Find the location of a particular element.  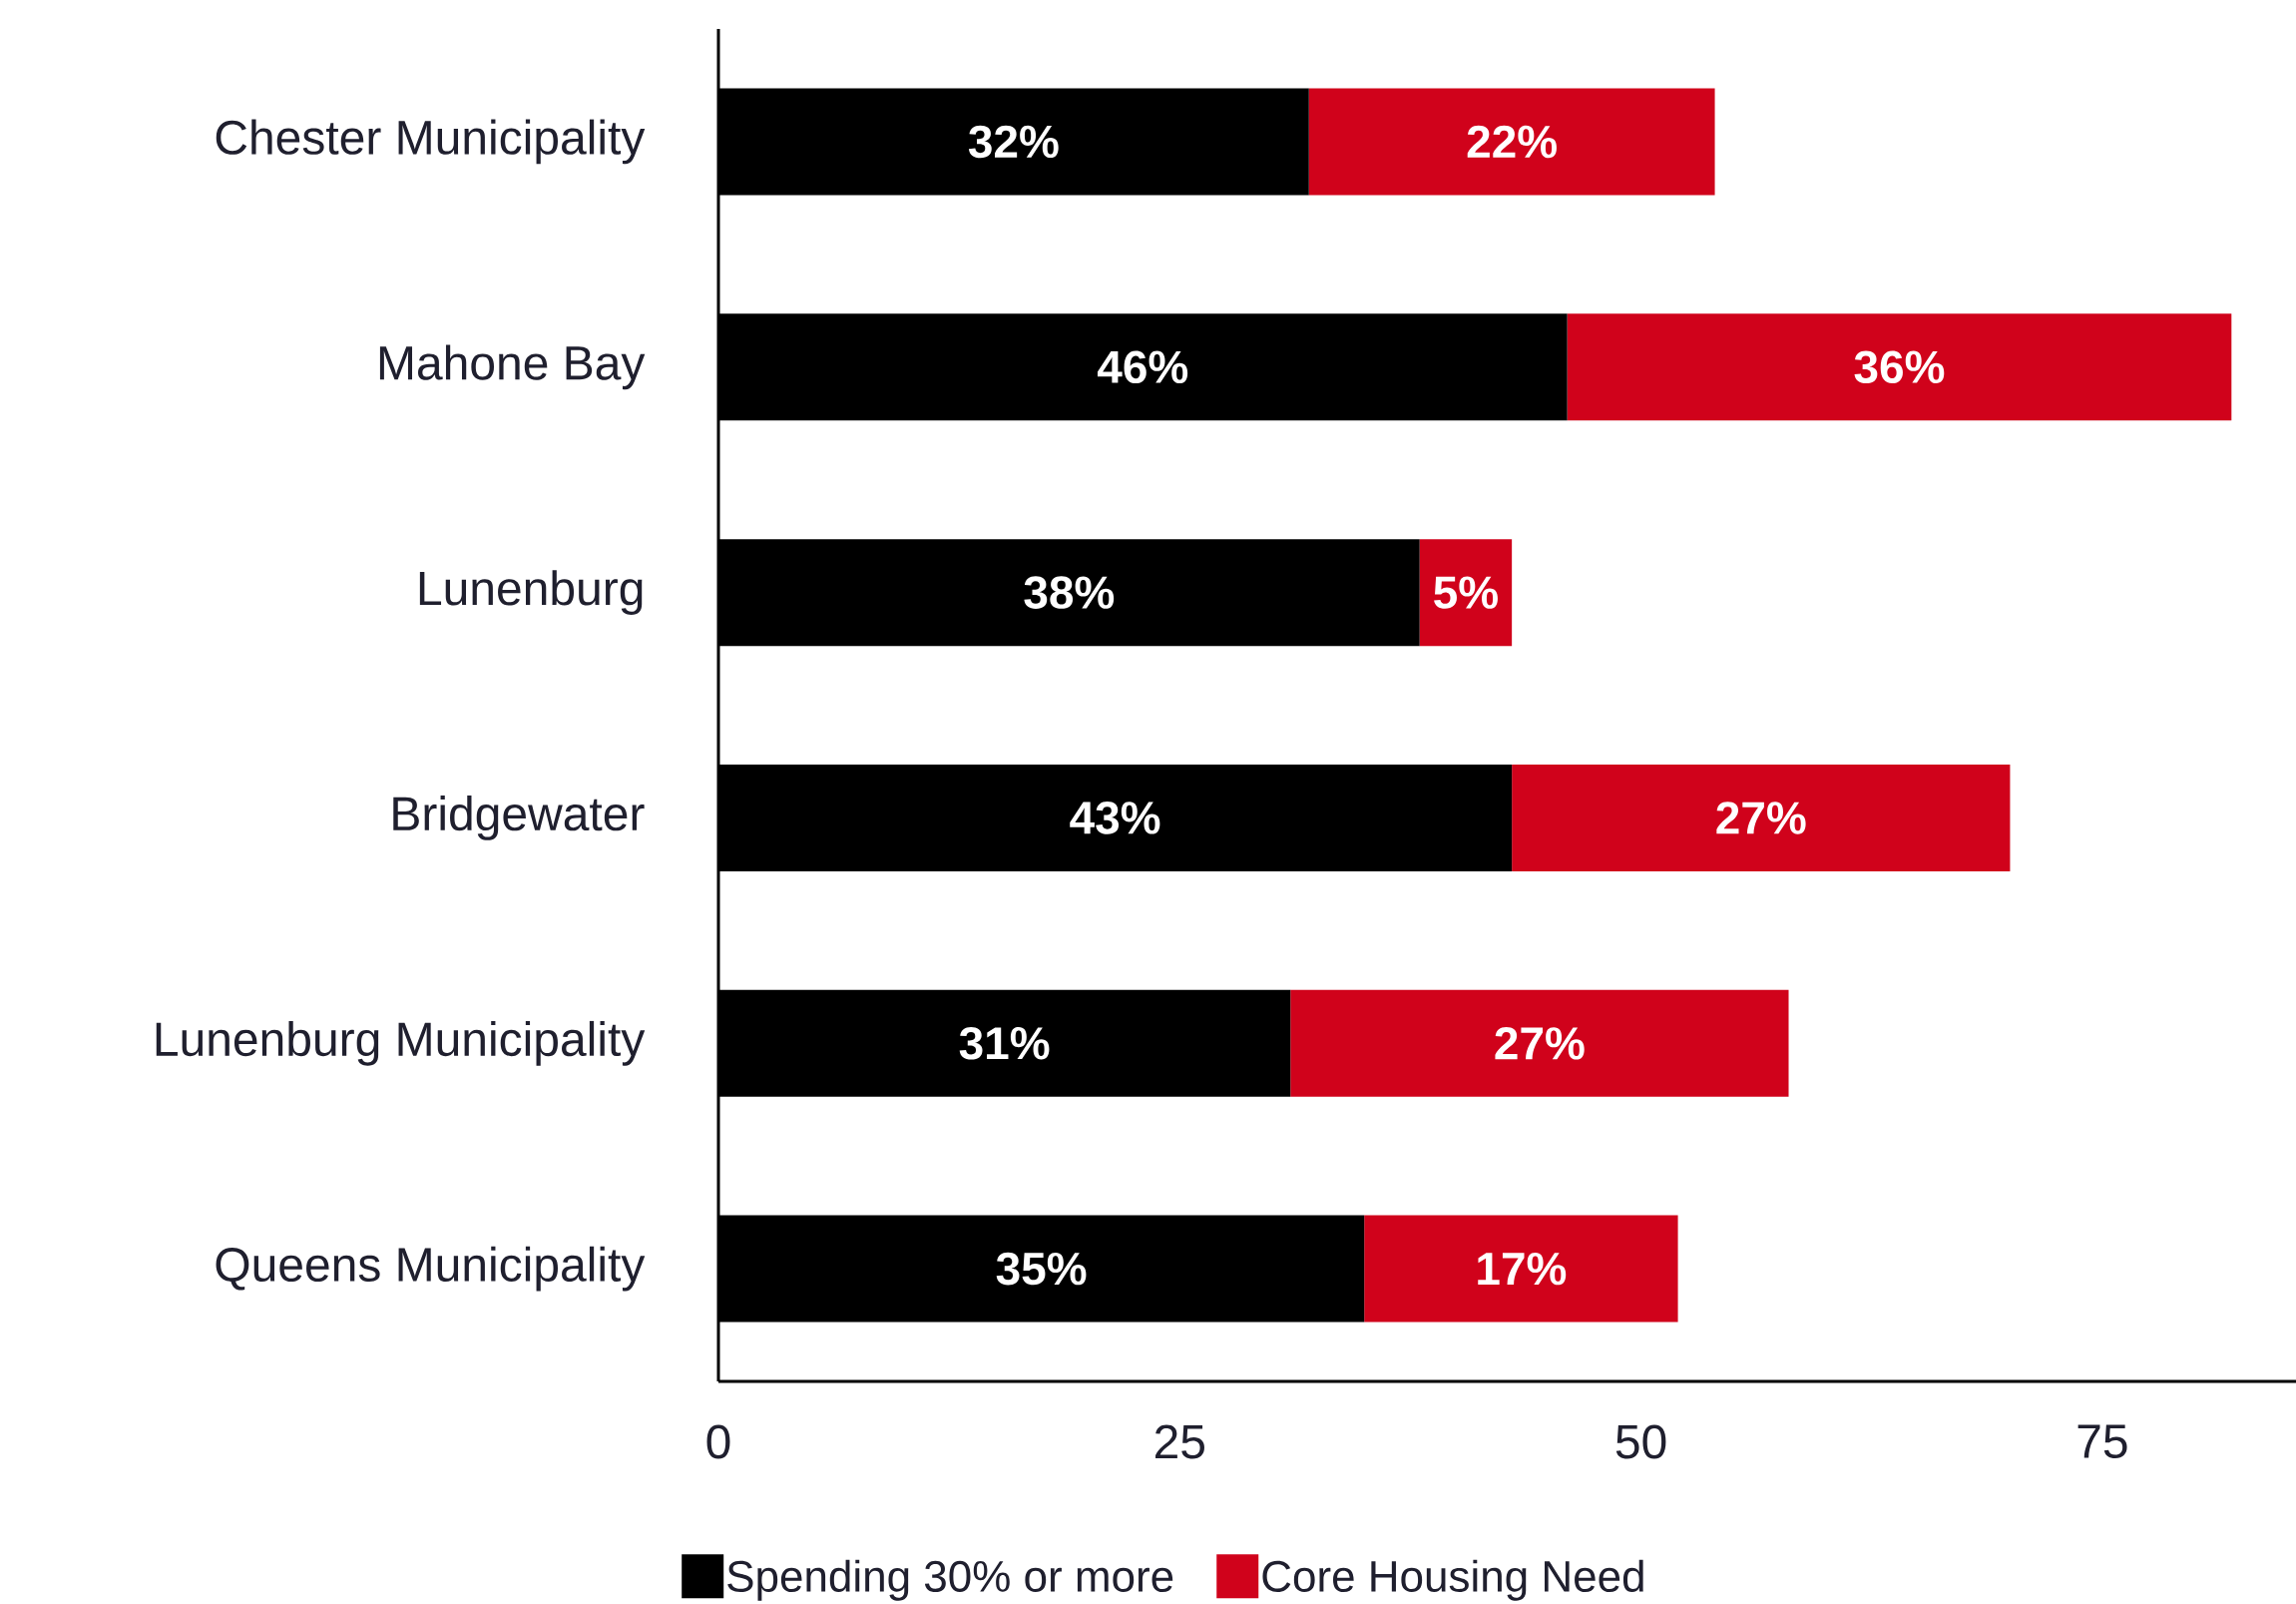

y-tick-label: Mahone Bay is located at coordinates (512, 367).